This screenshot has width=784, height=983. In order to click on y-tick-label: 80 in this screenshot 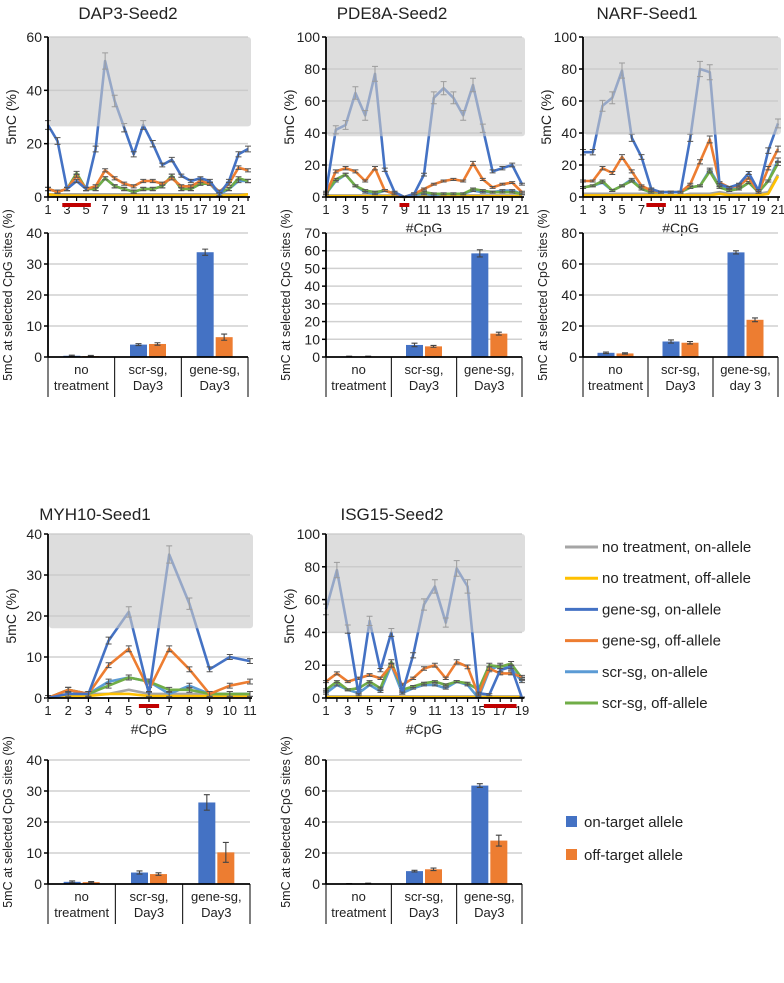, I will do `click(312, 567)`.